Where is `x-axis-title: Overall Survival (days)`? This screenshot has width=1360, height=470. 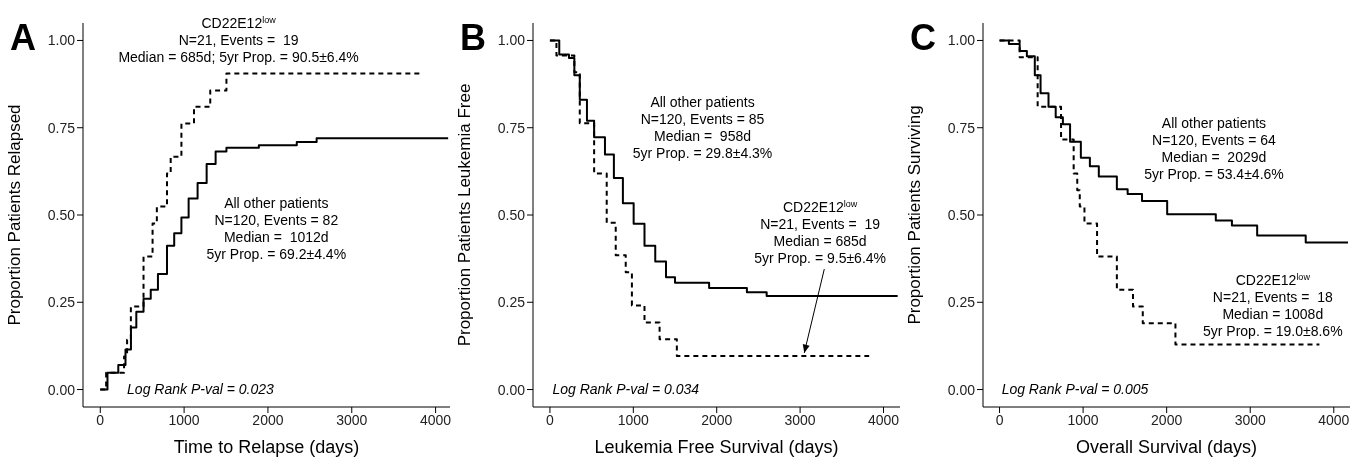
x-axis-title: Overall Survival (days) is located at coordinates (1166, 447).